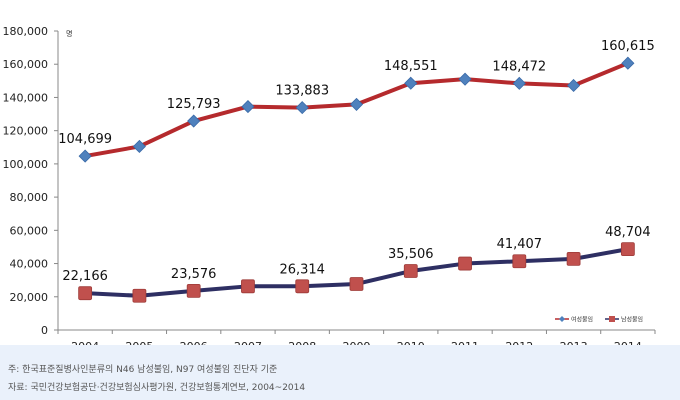 The image size is (680, 400). Describe the element at coordinates (411, 342) in the screenshot. I see `x-tick-label: 2010` at that location.